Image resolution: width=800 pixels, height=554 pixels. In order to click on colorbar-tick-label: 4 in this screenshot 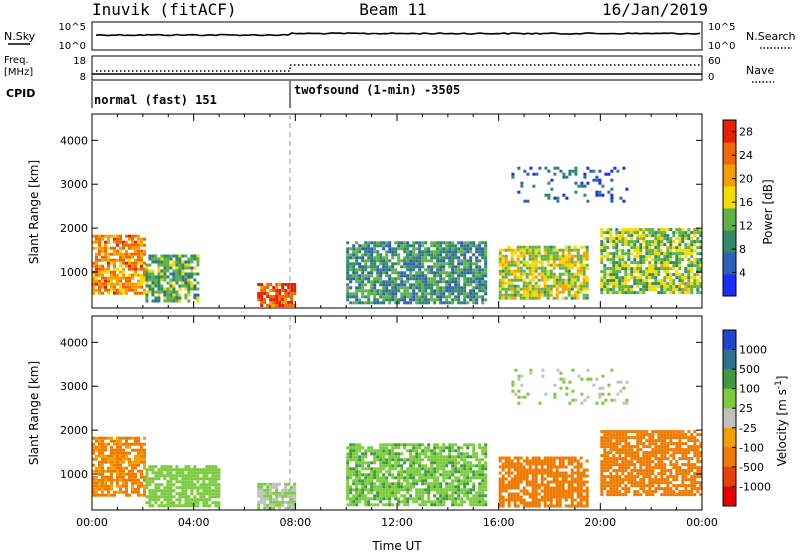, I will do `click(742, 273)`.